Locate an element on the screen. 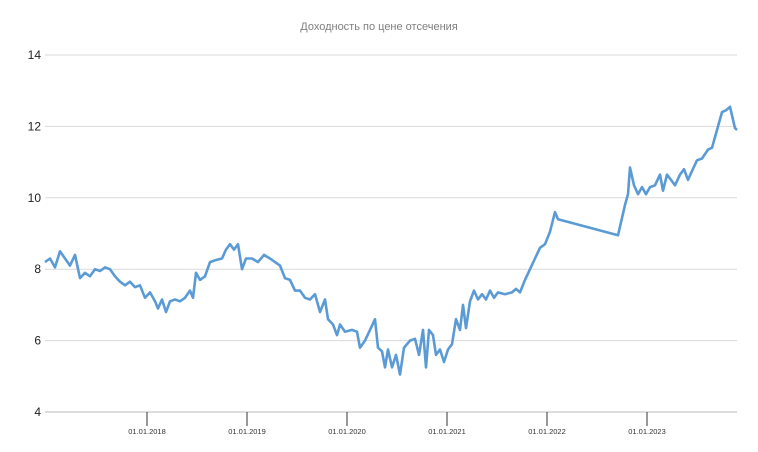 This screenshot has height=452, width=758. y-tick-label: 12 is located at coordinates (35, 126).